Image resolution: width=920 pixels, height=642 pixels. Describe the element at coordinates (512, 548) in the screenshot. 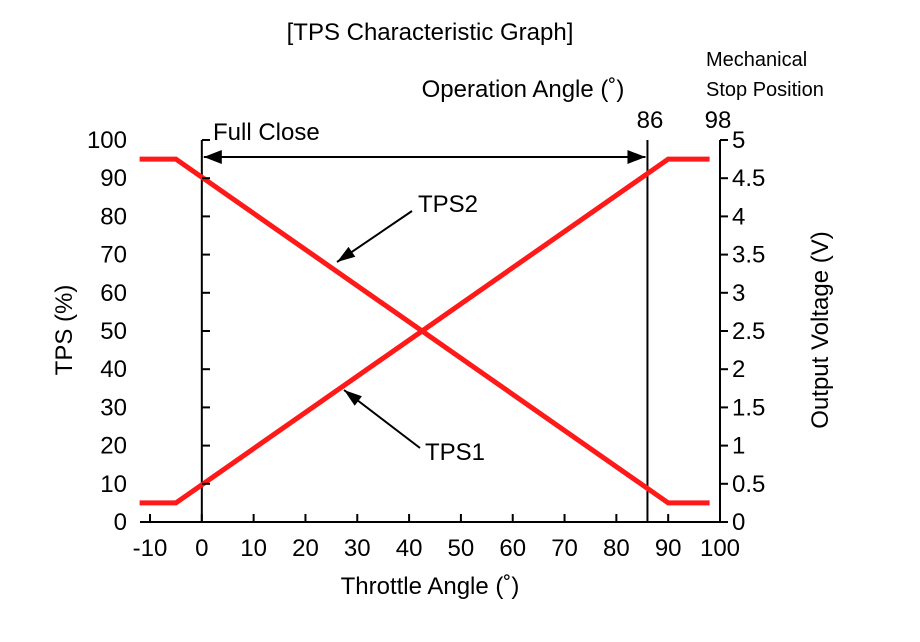

I see `x-tick-label: 60` at that location.